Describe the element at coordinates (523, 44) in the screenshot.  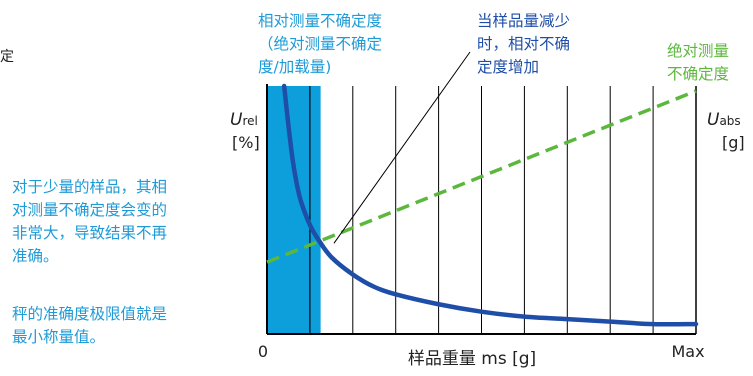
I see `decrease-note-line-2: 时，相对不确` at that location.